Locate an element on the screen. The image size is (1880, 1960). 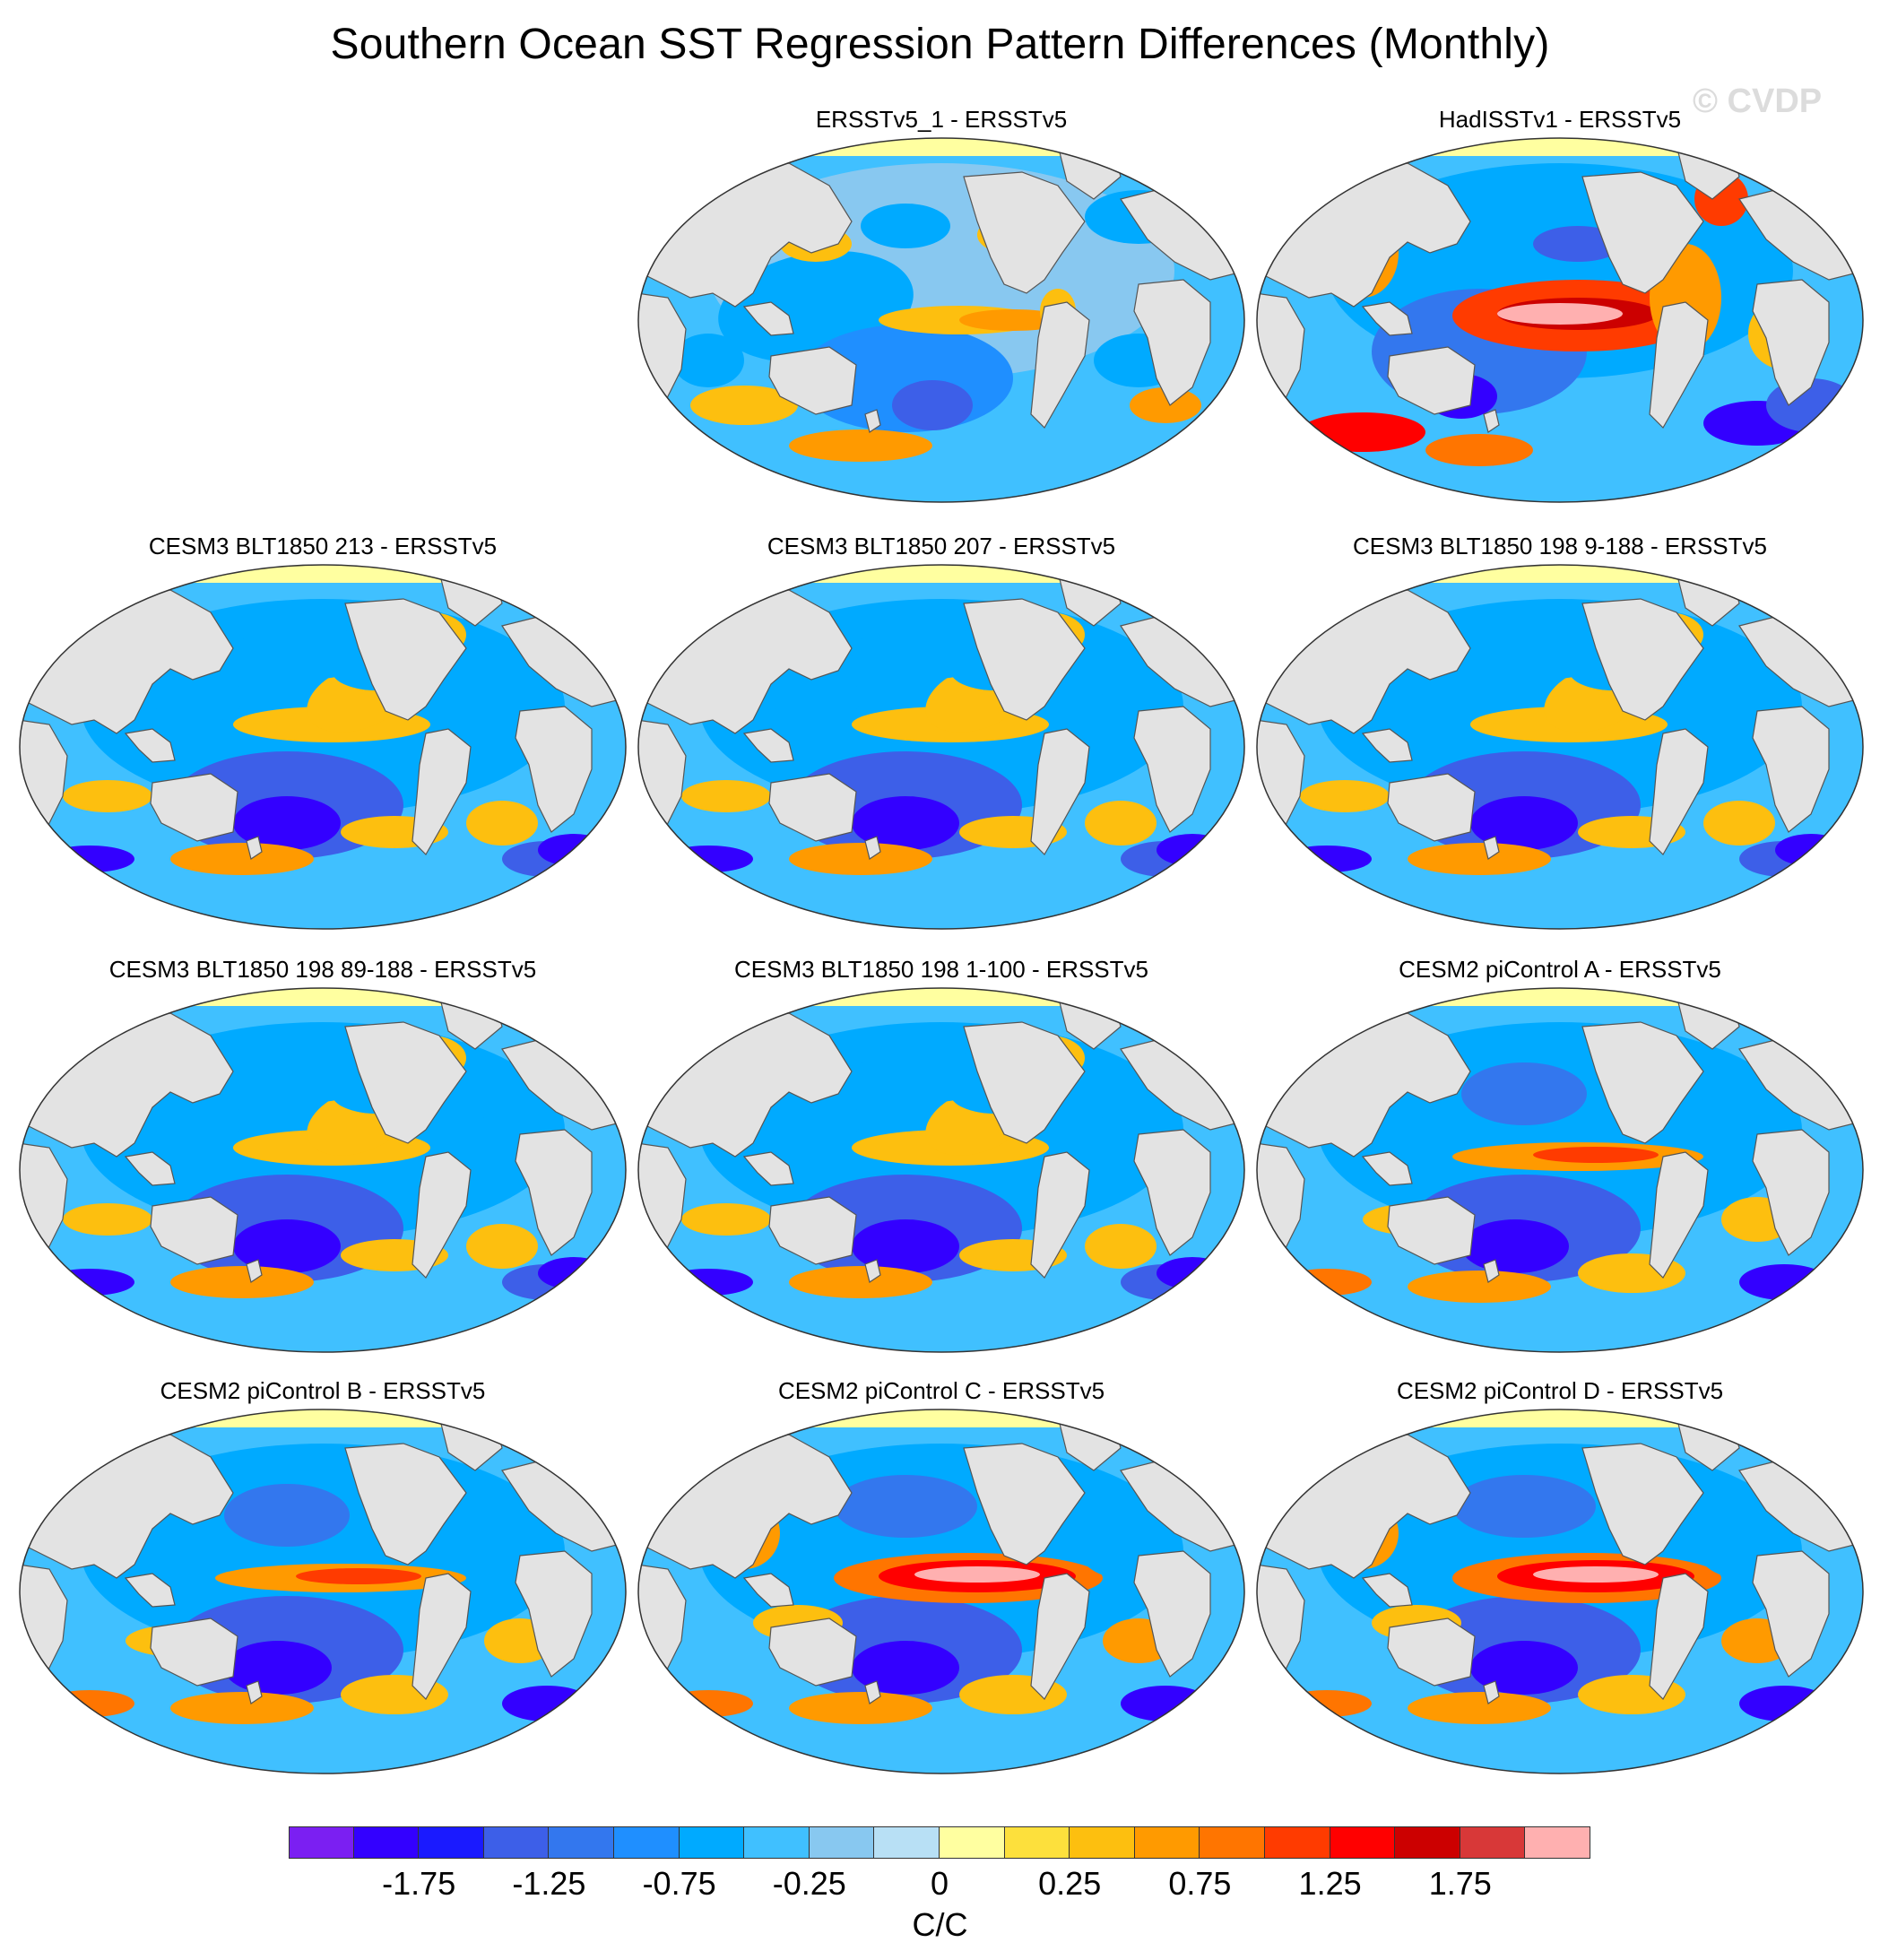
colorbar is located at coordinates (940, 1842).